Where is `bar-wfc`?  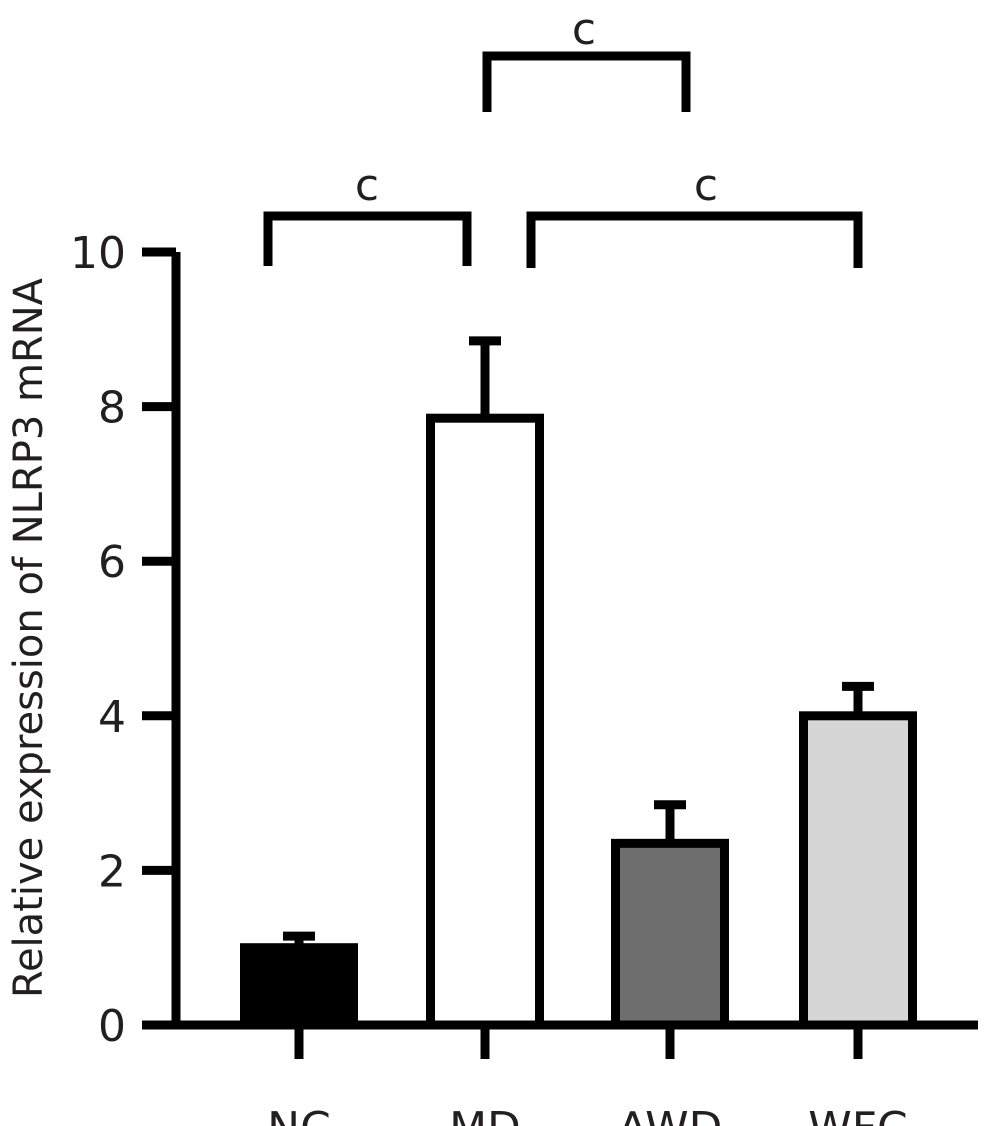 bar-wfc is located at coordinates (858, 870).